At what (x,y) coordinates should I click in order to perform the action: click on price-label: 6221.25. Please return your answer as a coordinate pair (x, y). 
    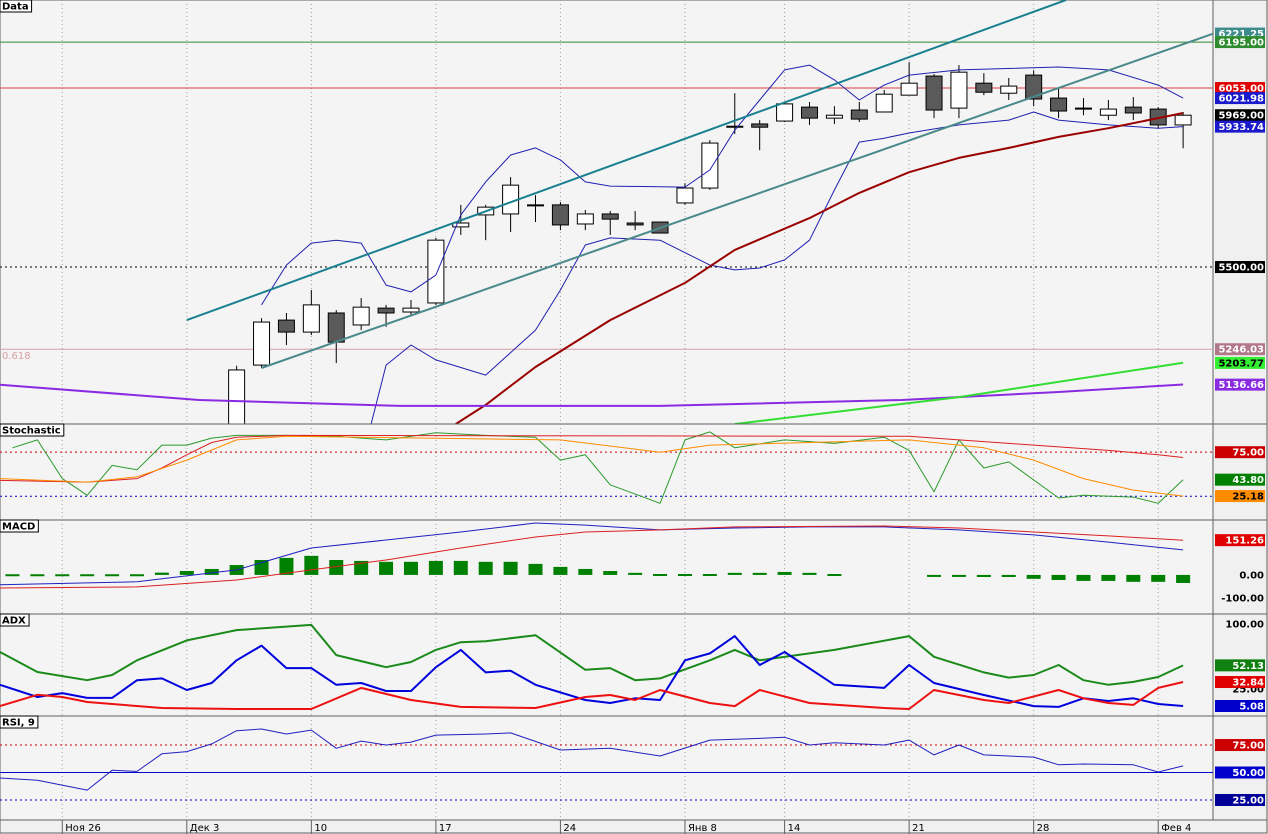
    Looking at the image, I should click on (1241, 34).